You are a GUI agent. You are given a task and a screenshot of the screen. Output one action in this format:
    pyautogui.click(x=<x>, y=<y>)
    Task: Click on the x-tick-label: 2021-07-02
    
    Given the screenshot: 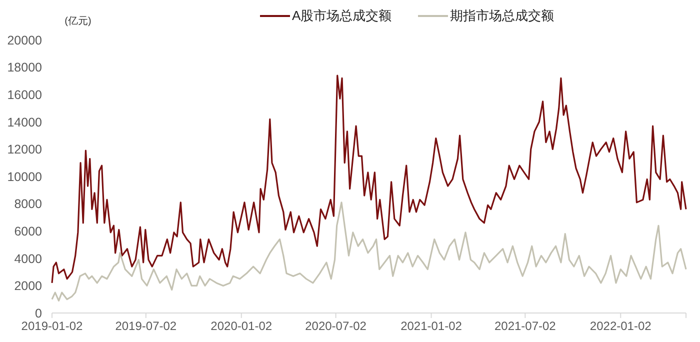 What is the action you would take?
    pyautogui.click(x=525, y=326)
    